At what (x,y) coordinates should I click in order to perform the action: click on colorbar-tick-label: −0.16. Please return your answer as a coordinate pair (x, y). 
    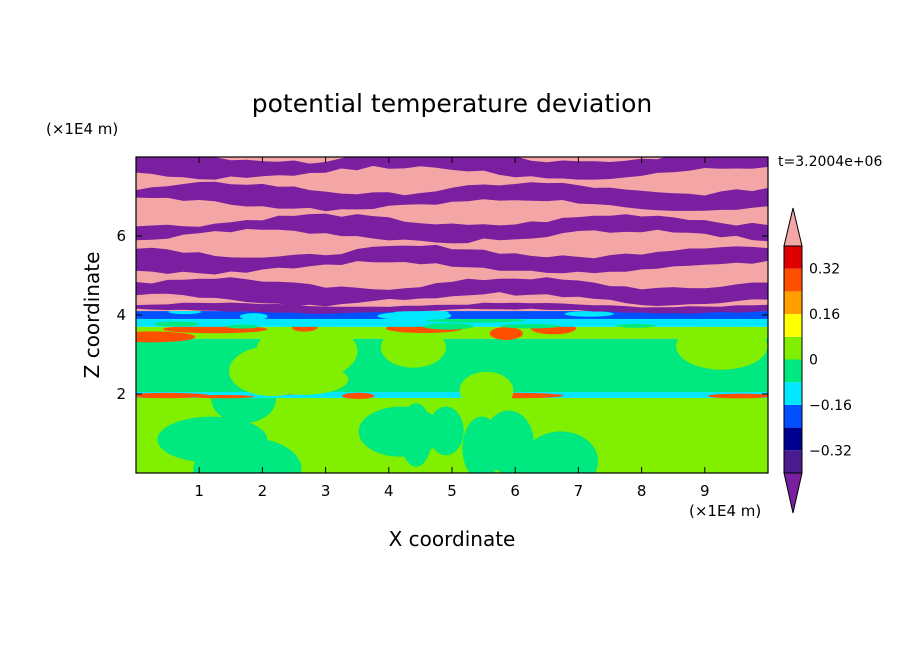
    Looking at the image, I should click on (830, 406).